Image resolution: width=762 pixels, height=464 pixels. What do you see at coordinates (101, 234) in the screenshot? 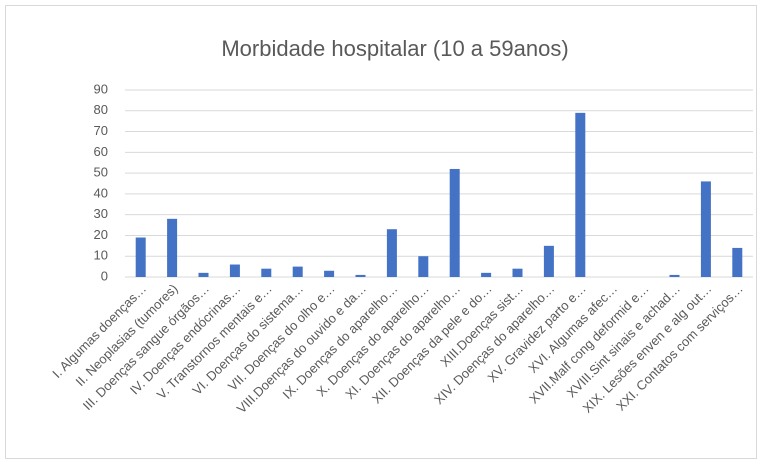
I see `y-tick-label: 20` at bounding box center [101, 234].